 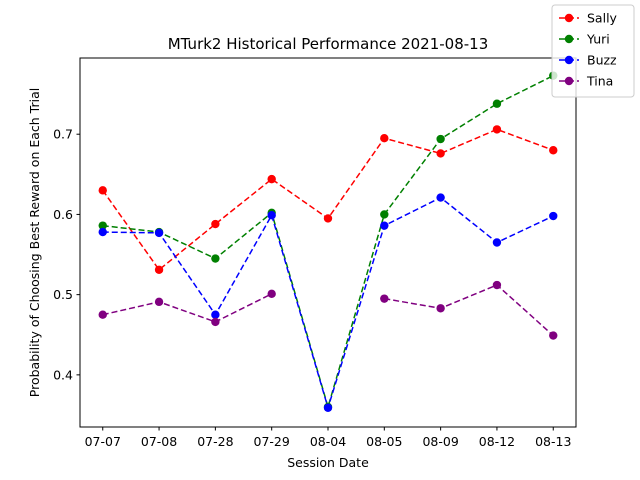 I want to click on x-tick-label: 08-05, so click(x=384, y=441).